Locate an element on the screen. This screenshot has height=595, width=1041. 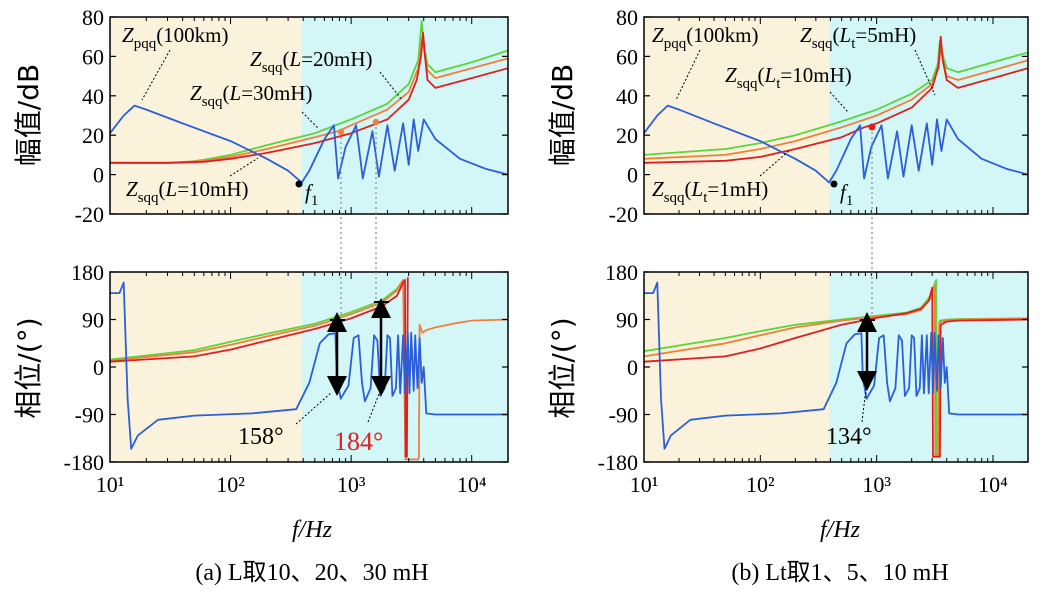
margin-label-158: 158° is located at coordinates (261, 437).